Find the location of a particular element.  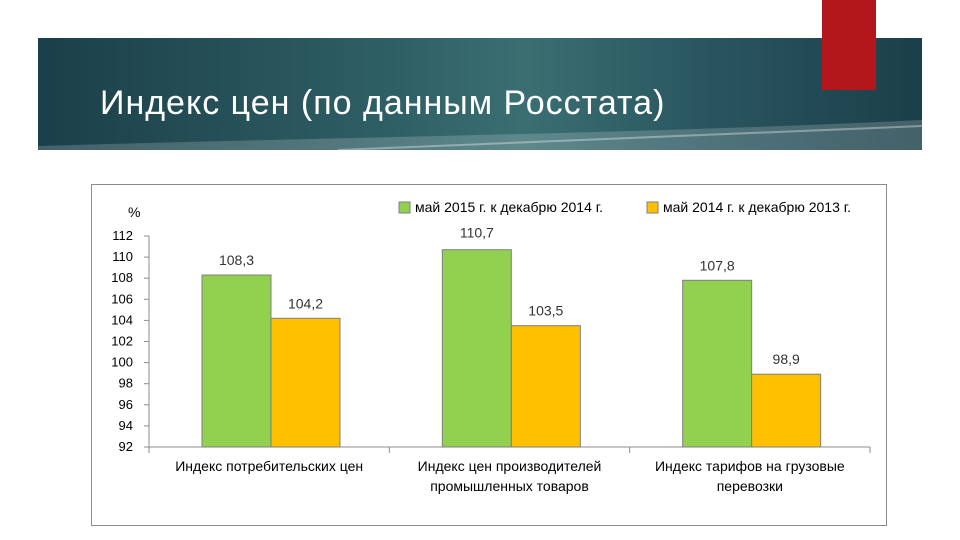

y-tick-label: 94 is located at coordinates (126, 425).